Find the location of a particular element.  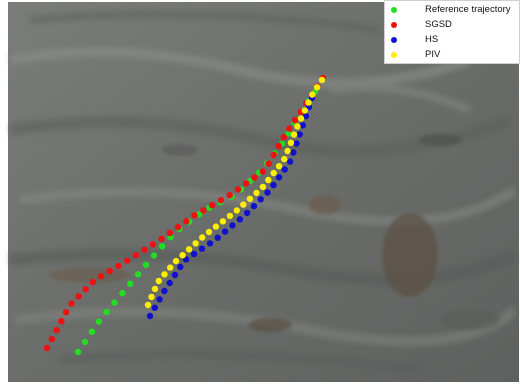

legend-label: Reference trajectory is located at coordinates (468, 9).